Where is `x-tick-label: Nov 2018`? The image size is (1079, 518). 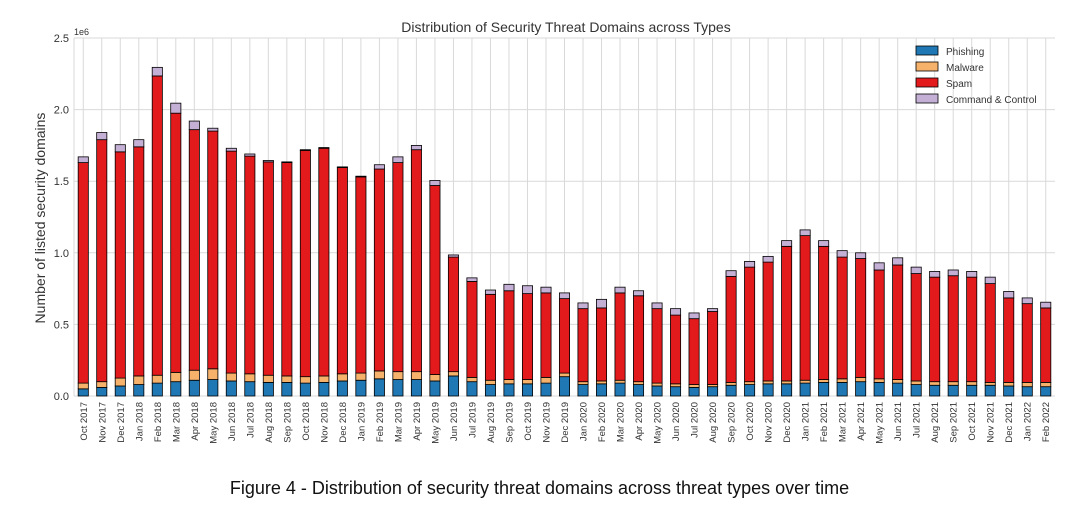 x-tick-label: Nov 2018 is located at coordinates (324, 422).